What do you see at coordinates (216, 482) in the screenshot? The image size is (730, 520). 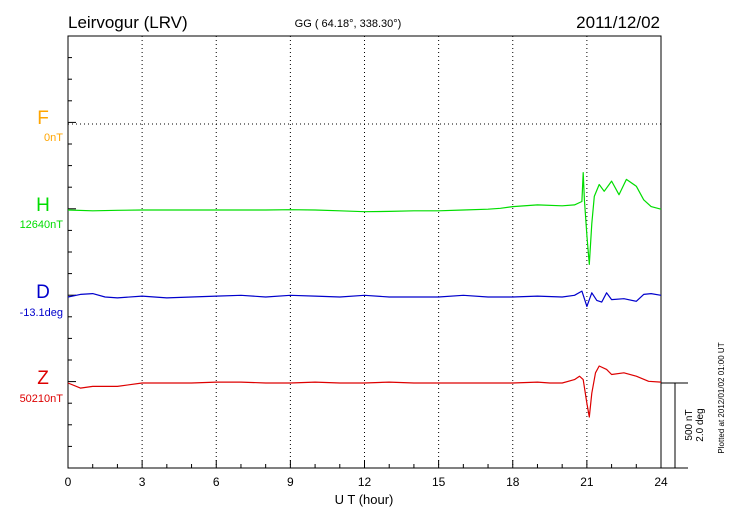 I see `x-tick-label: 6` at bounding box center [216, 482].